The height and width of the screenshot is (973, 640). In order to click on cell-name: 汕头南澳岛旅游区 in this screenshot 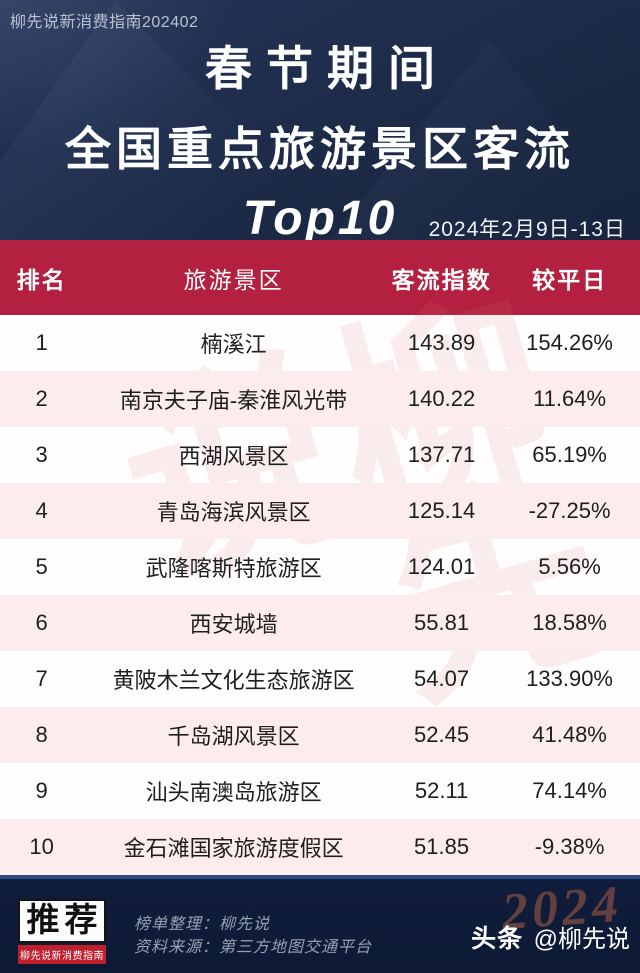, I will do `click(233, 792)`.